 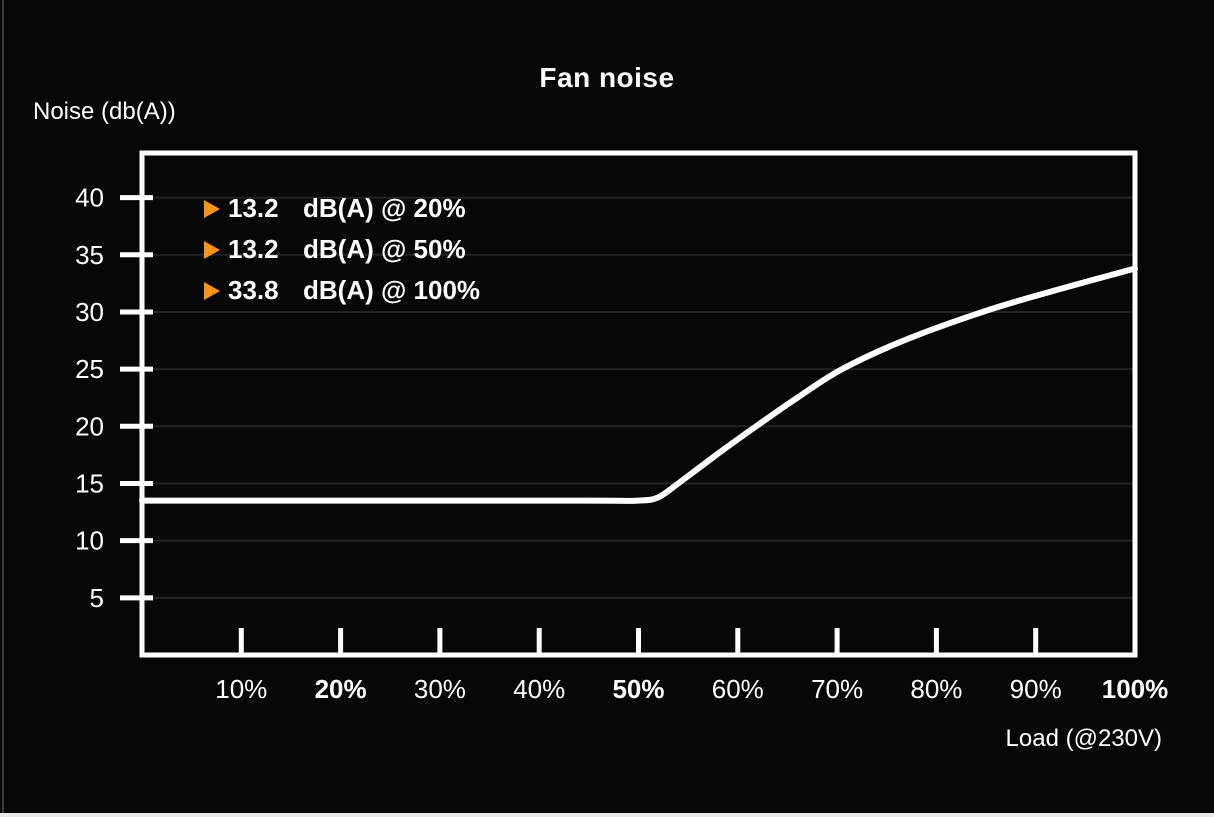 What do you see at coordinates (89, 426) in the screenshot?
I see `y-tick-label: 20` at bounding box center [89, 426].